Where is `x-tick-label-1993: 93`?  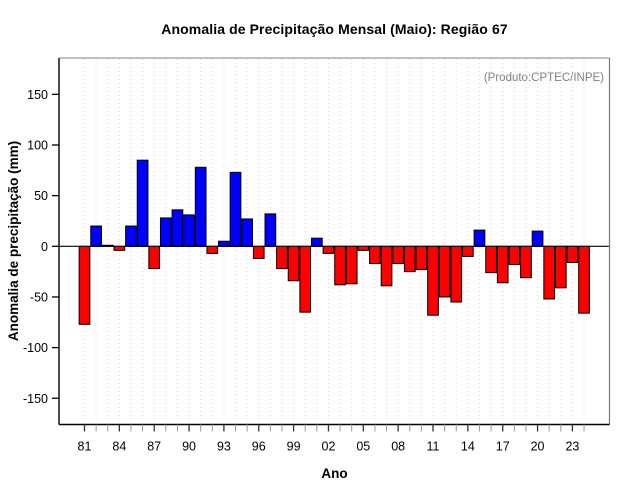 x-tick-label-1993: 93 is located at coordinates (224, 447).